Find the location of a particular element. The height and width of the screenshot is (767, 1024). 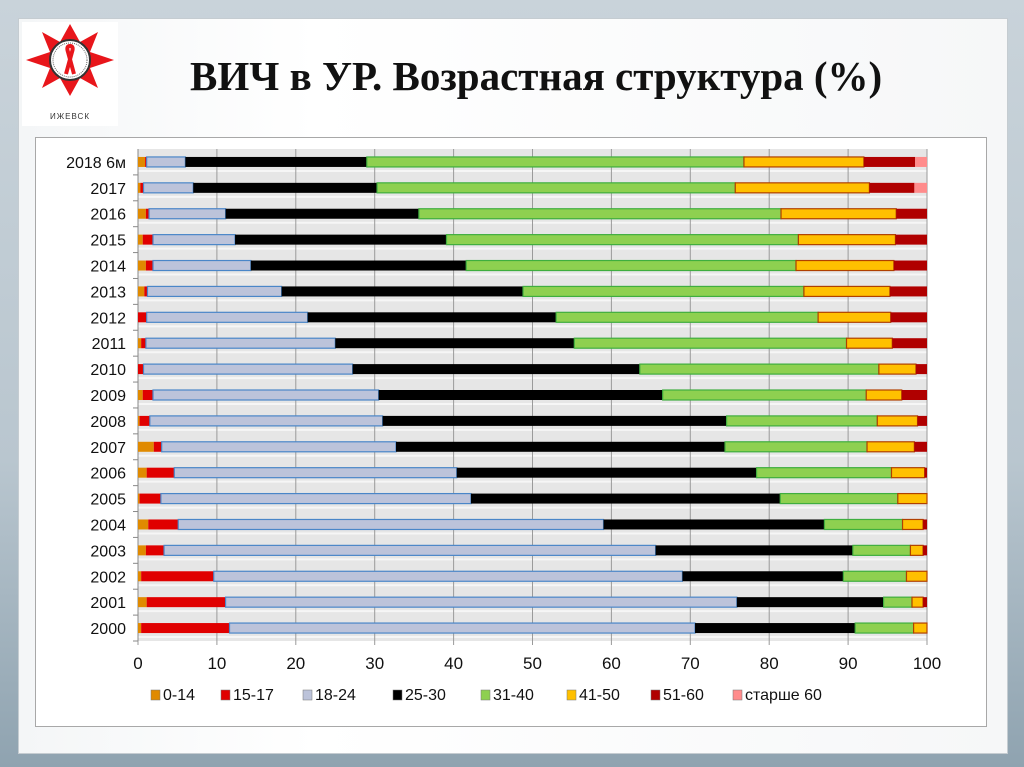

x-tick-label: 70 is located at coordinates (690, 663).